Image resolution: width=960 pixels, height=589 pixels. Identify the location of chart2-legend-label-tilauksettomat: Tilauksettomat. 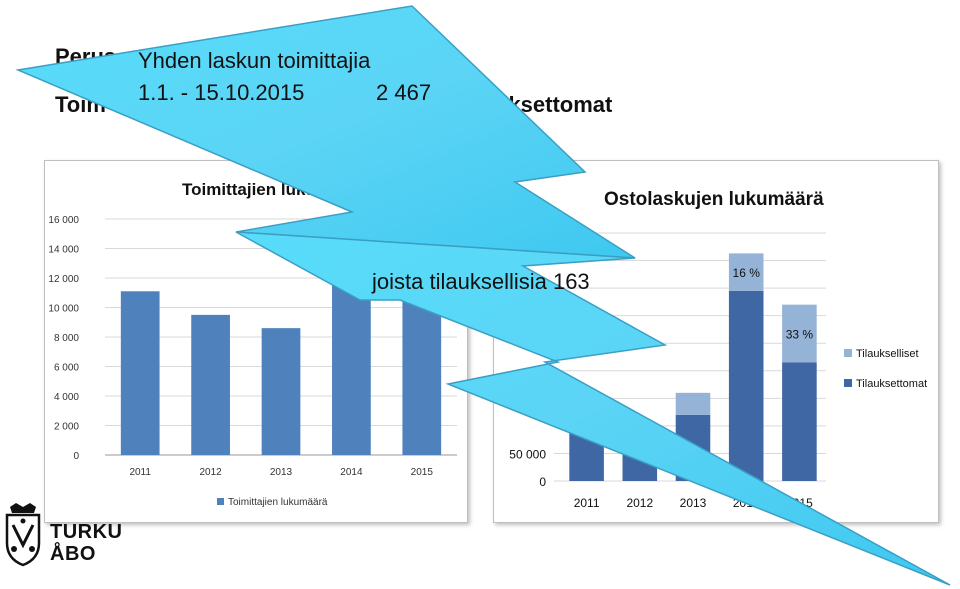
(891, 384).